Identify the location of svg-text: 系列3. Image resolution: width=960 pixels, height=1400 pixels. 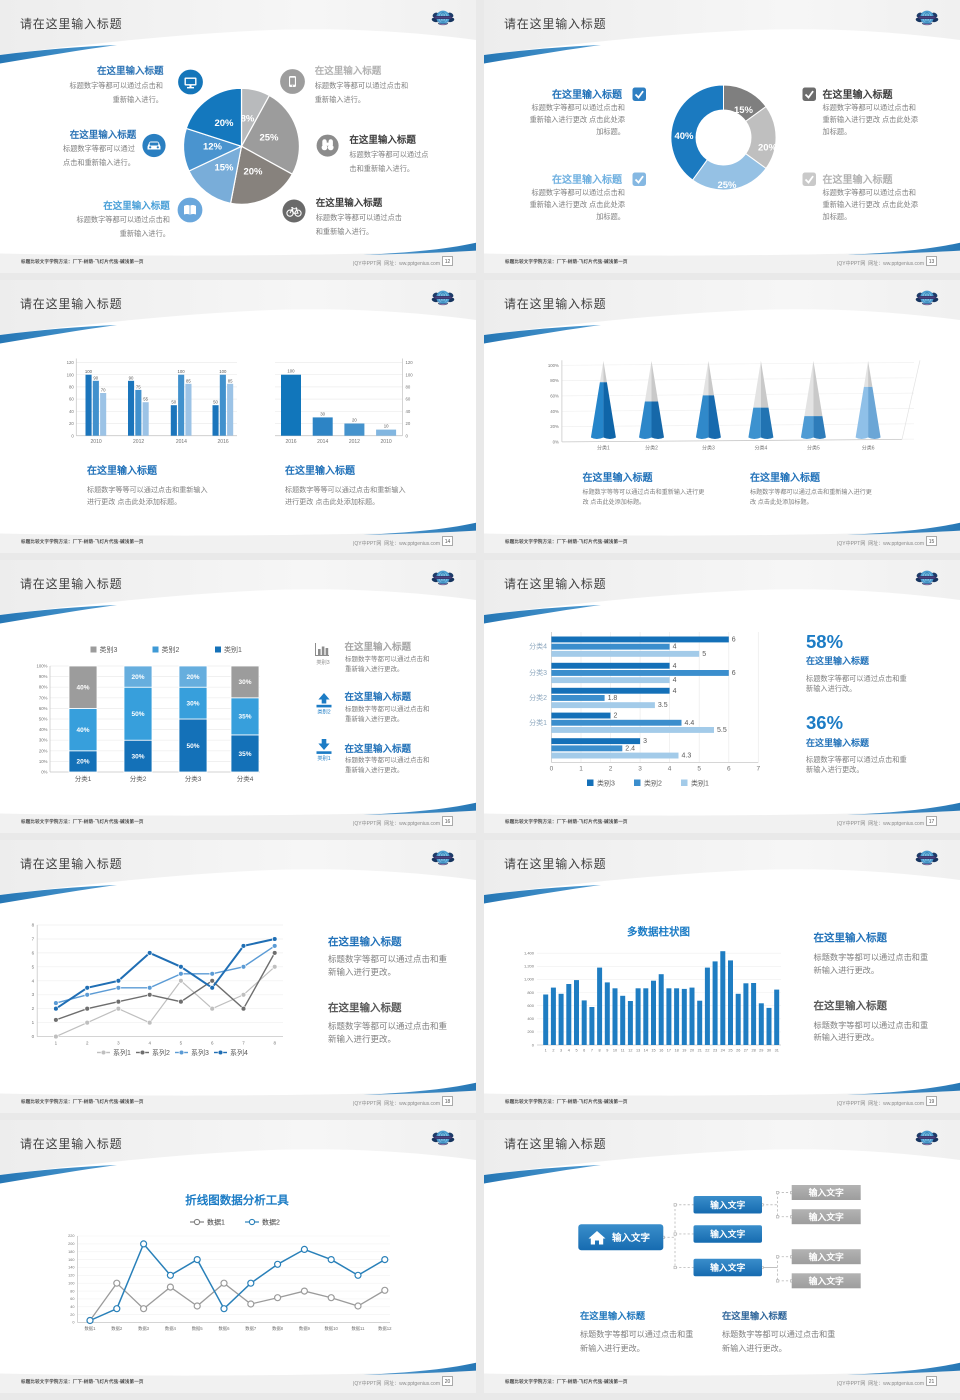
(200, 1052).